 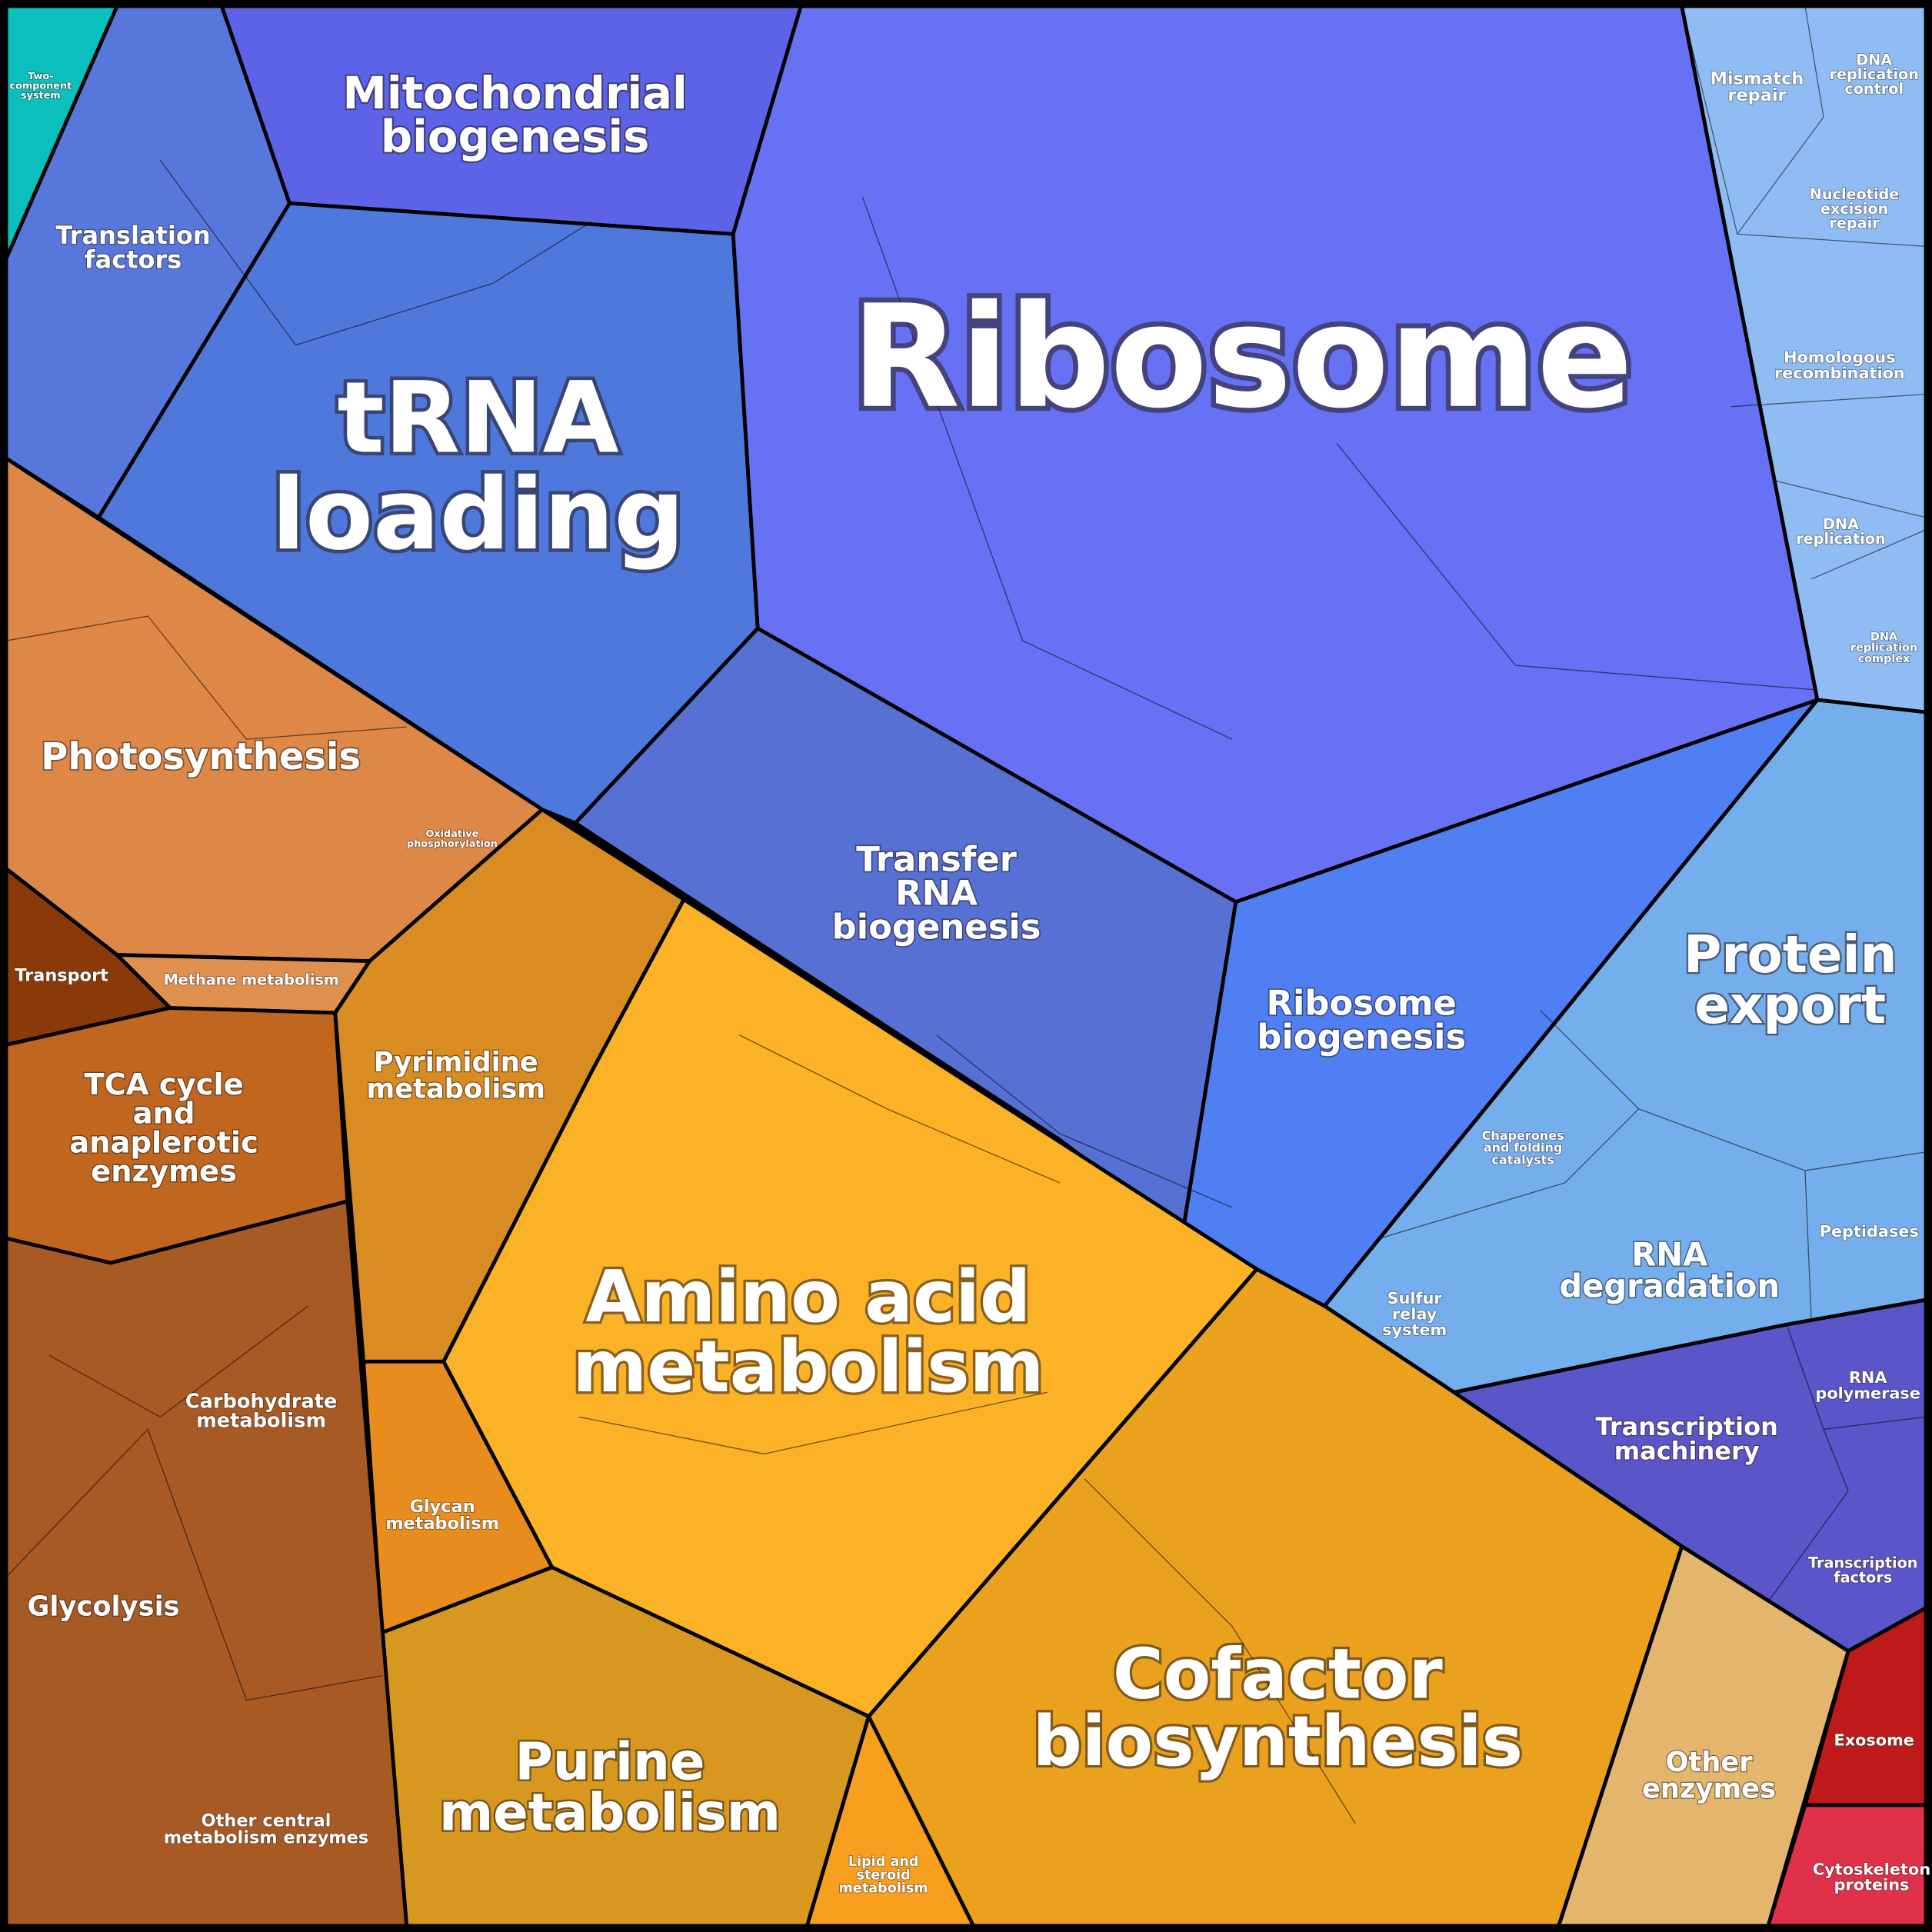 What do you see at coordinates (1278, 1742) in the screenshot?
I see `cell-label: biosynthesis` at bounding box center [1278, 1742].